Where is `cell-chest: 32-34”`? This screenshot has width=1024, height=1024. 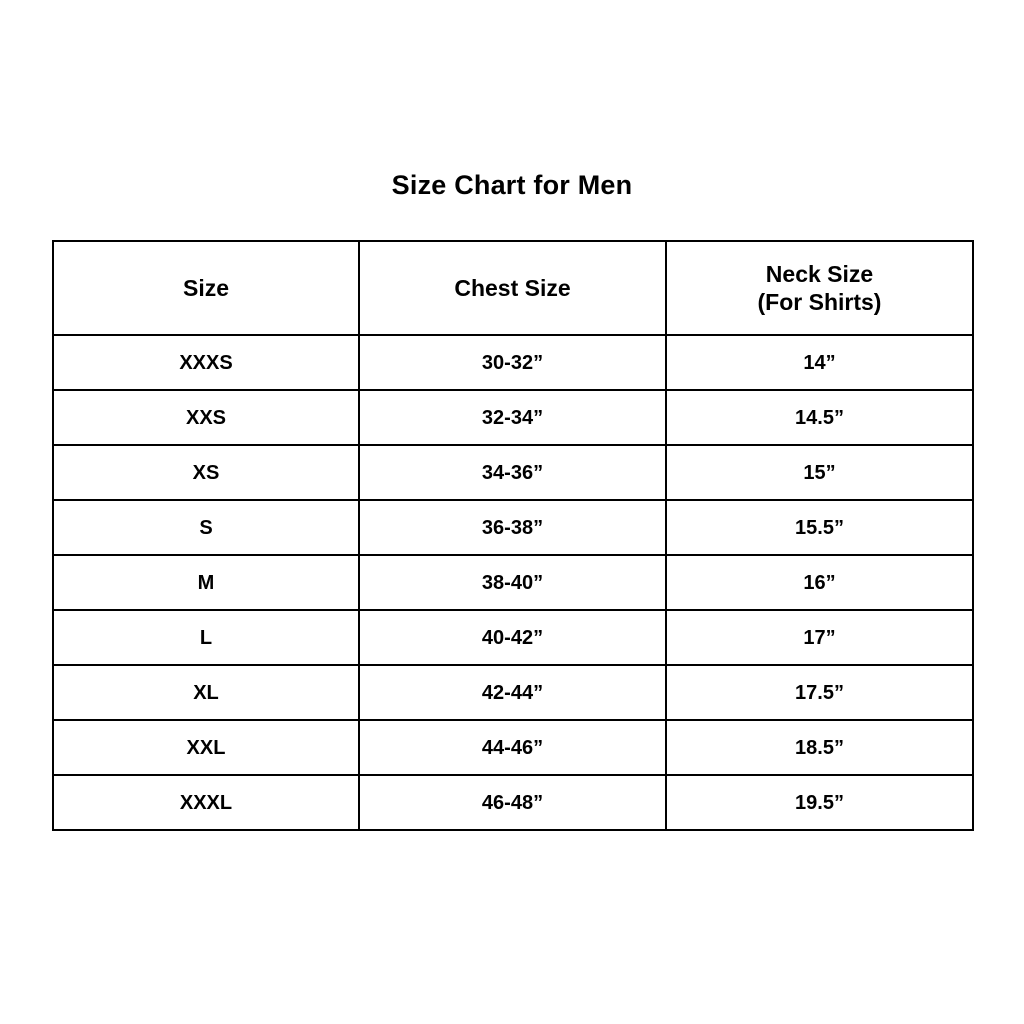
cell-chest: 32-34” is located at coordinates (512, 417).